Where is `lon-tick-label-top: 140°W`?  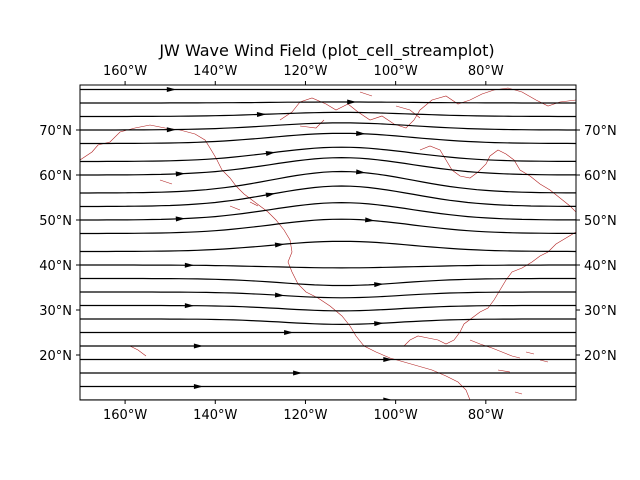 lon-tick-label-top: 140°W is located at coordinates (215, 71).